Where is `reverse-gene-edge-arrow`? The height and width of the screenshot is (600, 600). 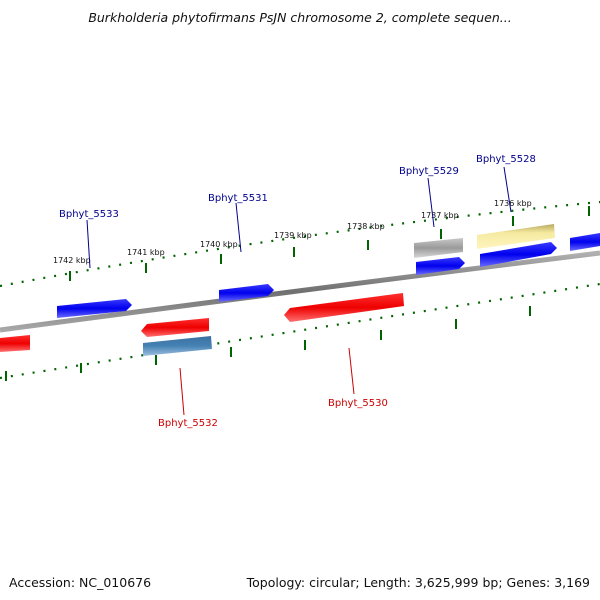
reverse-gene-edge-arrow is located at coordinates (15, 343).